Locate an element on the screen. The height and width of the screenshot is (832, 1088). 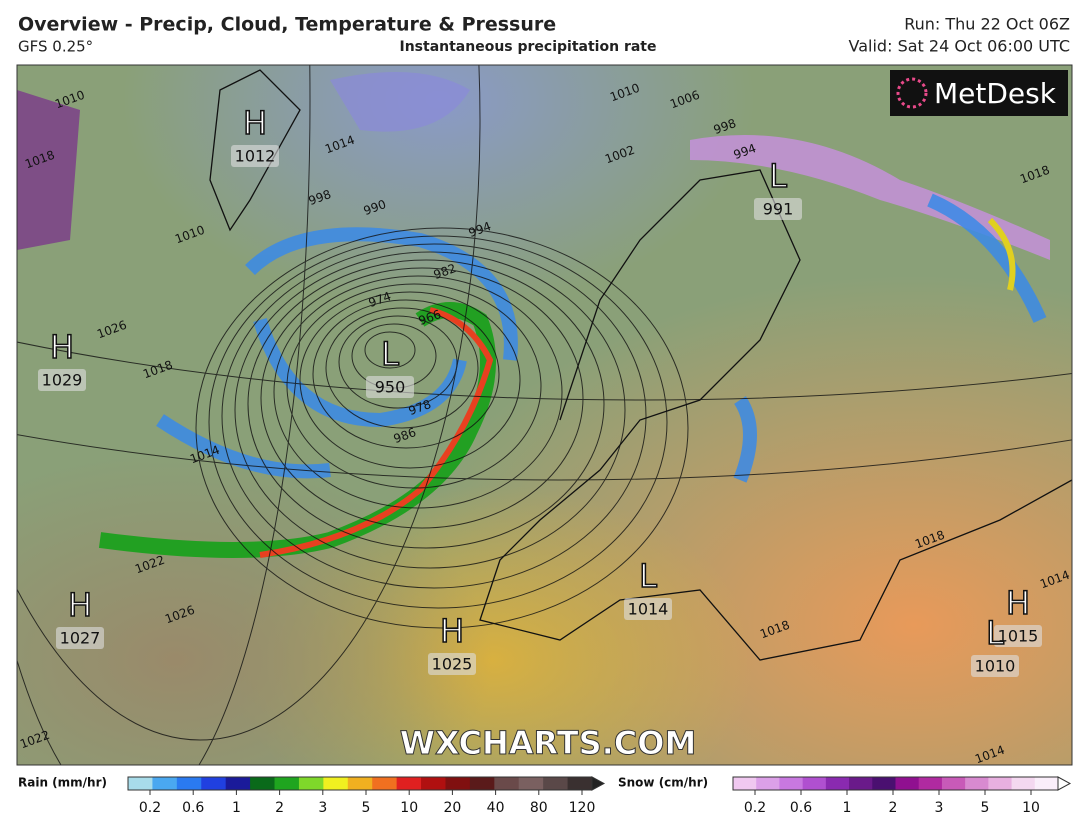
coastline is located at coordinates (255, 150).